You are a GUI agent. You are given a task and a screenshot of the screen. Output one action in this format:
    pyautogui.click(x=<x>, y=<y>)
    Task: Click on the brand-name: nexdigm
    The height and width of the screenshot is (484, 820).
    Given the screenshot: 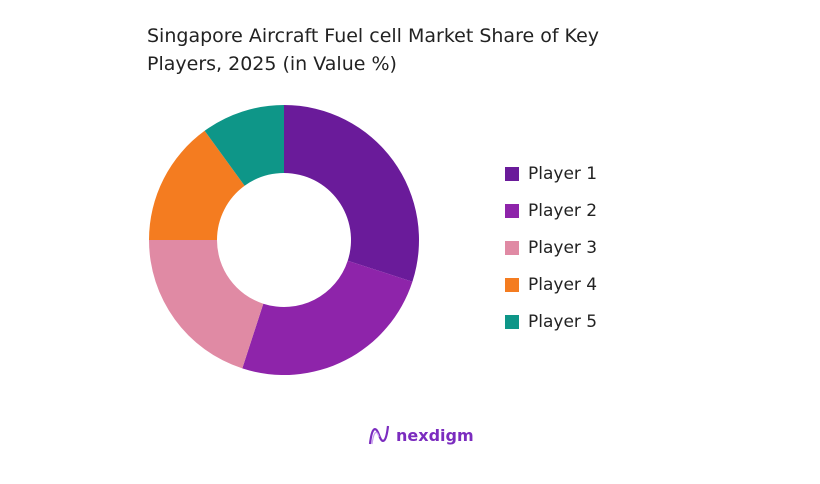 What is the action you would take?
    pyautogui.click(x=435, y=435)
    